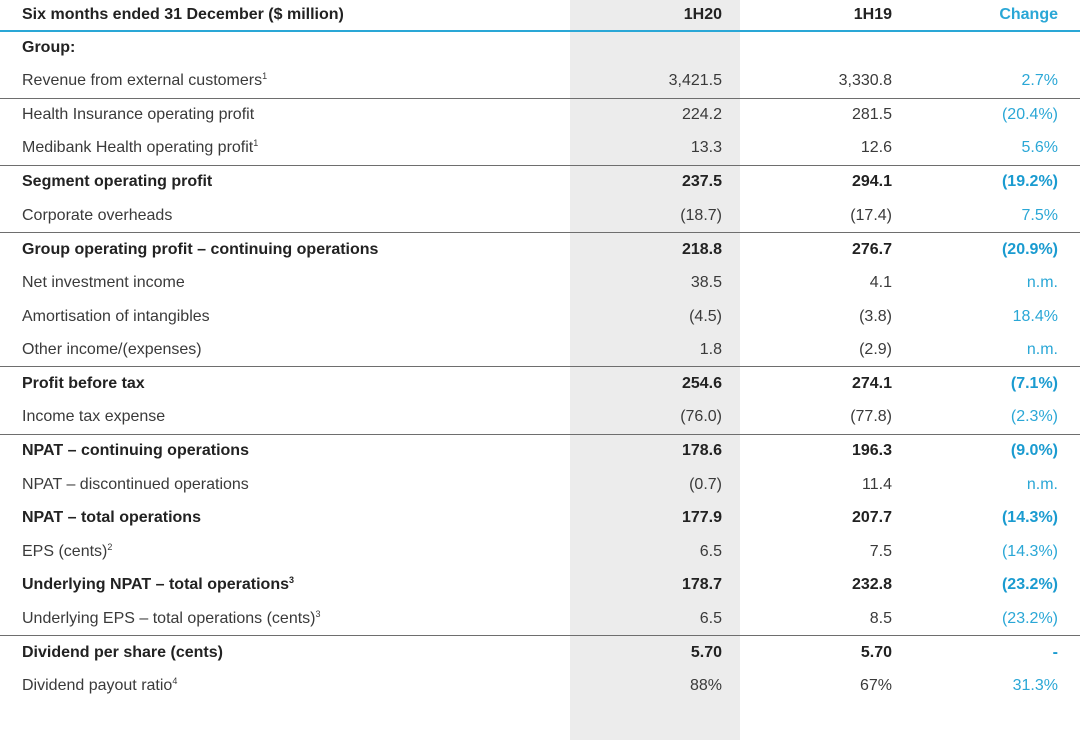 Image resolution: width=1080 pixels, height=740 pixels. I want to click on header-label: Six months ended 31 December ($ million), so click(285, 16).